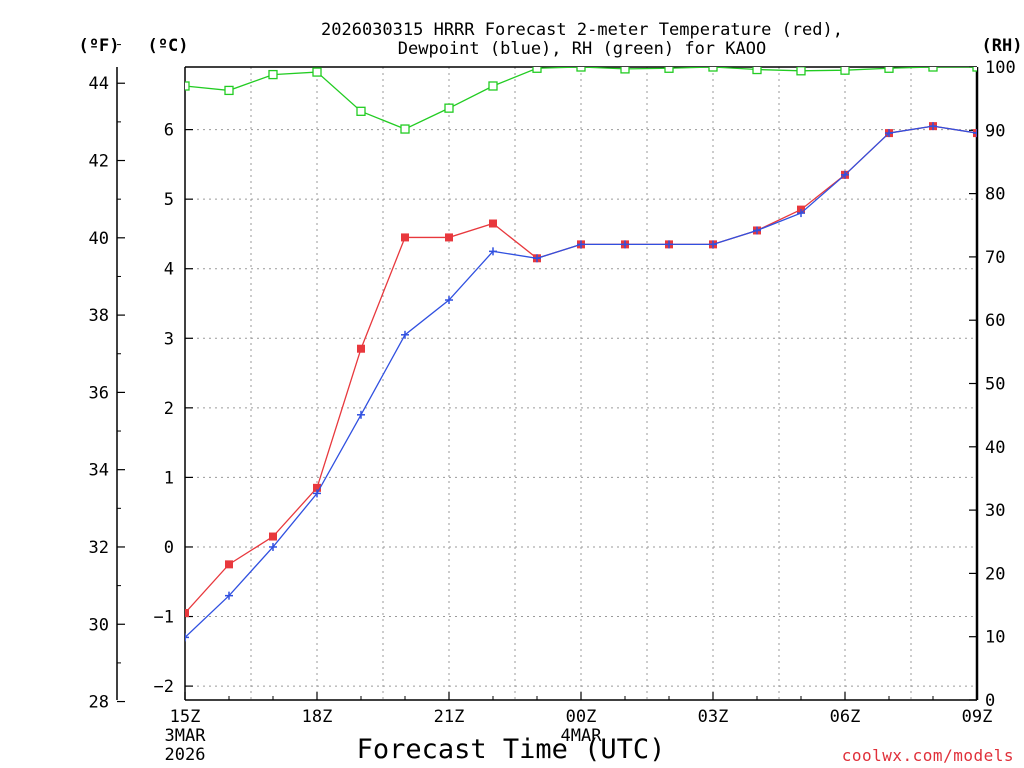 The height and width of the screenshot is (768, 1024). I want to click on fahrenheit-tick-label: 40, so click(99, 239).